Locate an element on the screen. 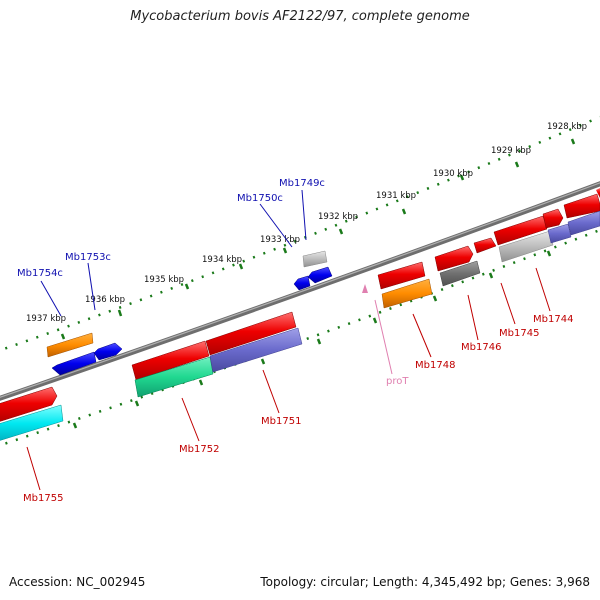 The width and height of the screenshot is (600, 600). gene-Mb1751-red is located at coordinates (251, 333).